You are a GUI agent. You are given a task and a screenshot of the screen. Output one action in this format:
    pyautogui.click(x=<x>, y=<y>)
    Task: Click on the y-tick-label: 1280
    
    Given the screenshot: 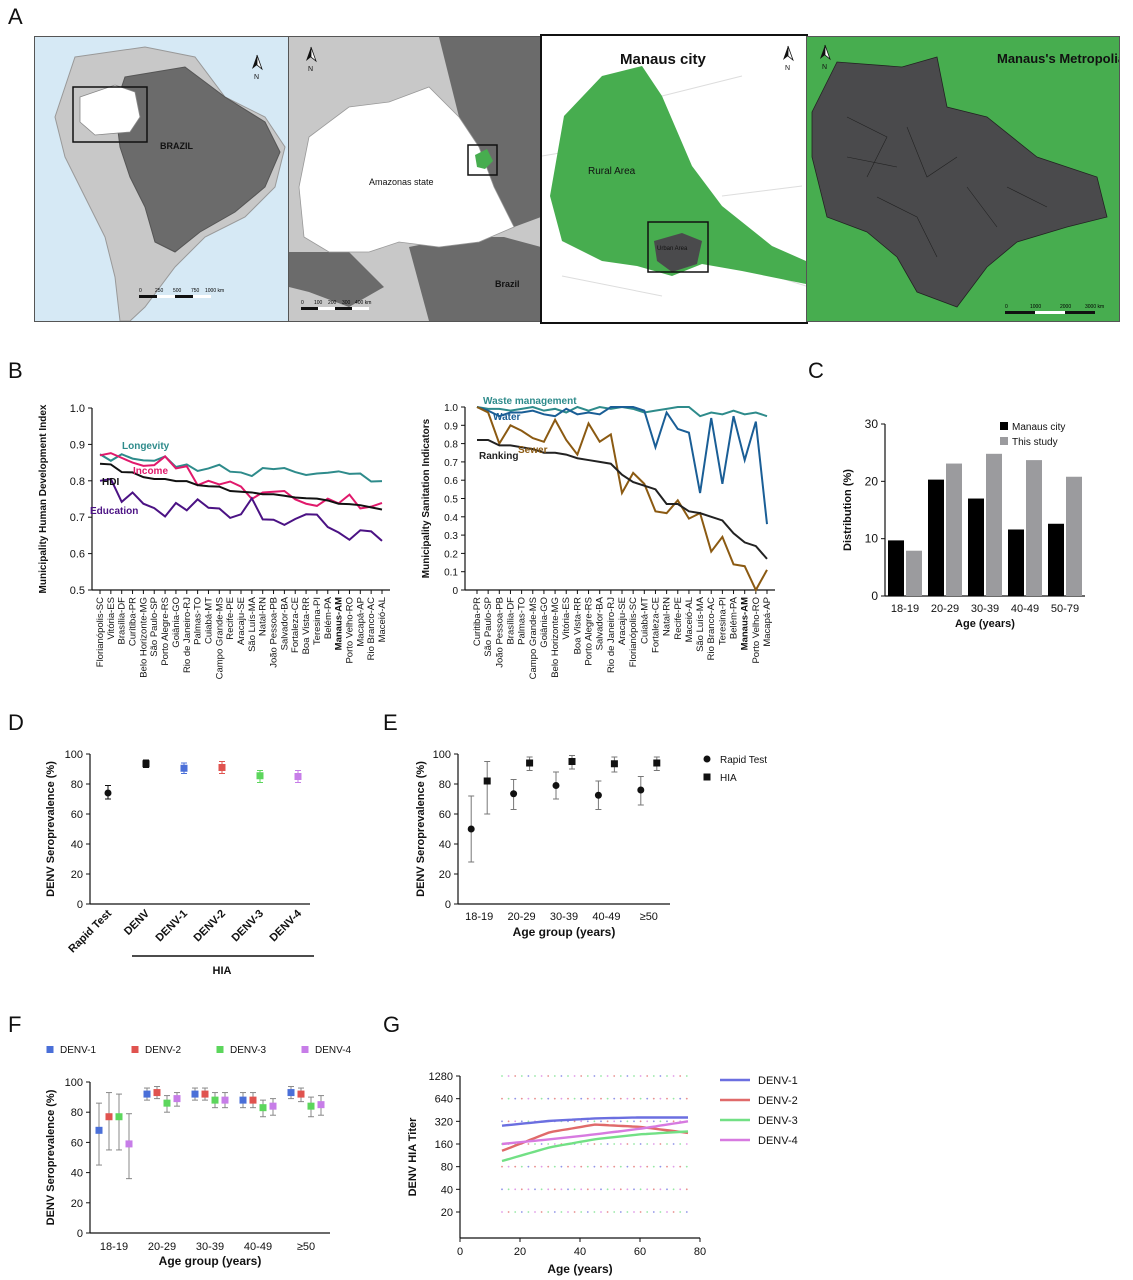 What is the action you would take?
    pyautogui.click(x=441, y=1077)
    